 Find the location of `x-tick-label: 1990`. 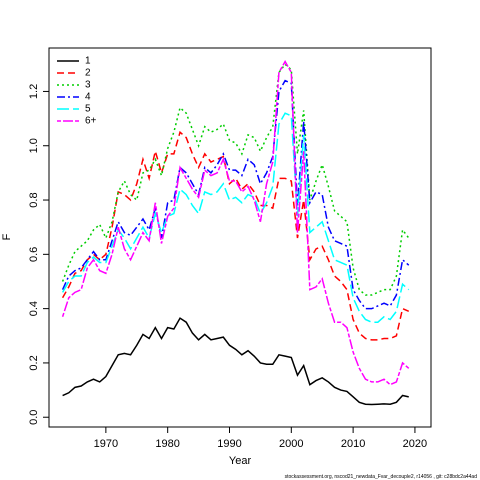

x-tick-label: 1990 is located at coordinates (229, 444).